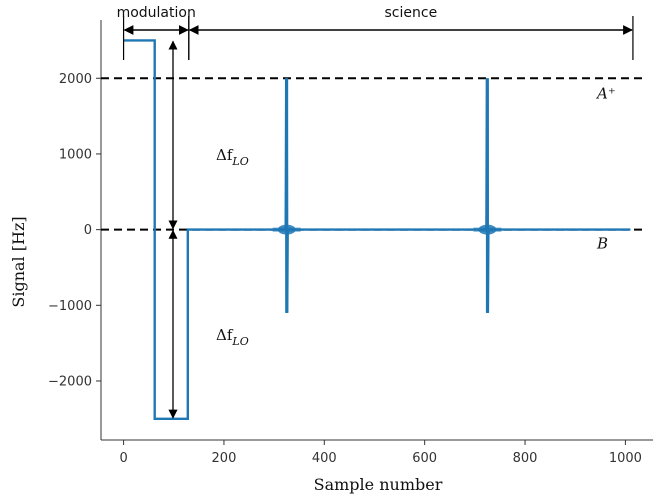 This screenshot has width=653, height=499. Describe the element at coordinates (224, 458) in the screenshot. I see `x-tick-label: 200` at that location.